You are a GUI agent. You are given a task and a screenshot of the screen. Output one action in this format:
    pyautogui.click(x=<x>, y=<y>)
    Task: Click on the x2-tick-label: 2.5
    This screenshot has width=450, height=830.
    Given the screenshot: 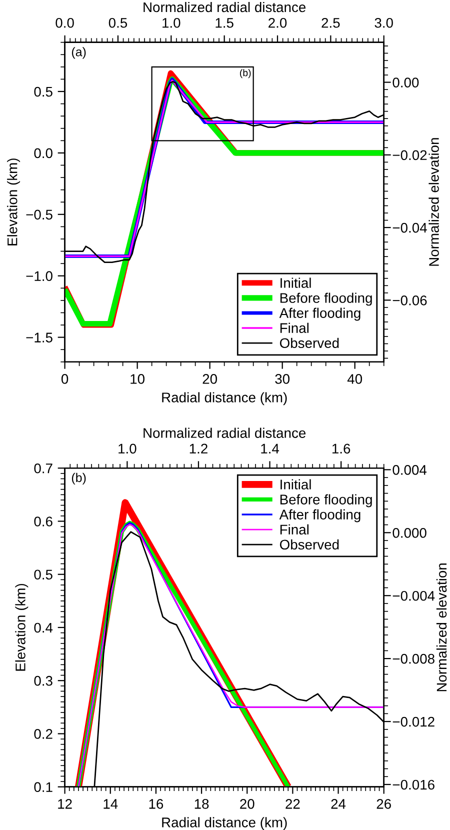 What is the action you would take?
    pyautogui.click(x=331, y=23)
    